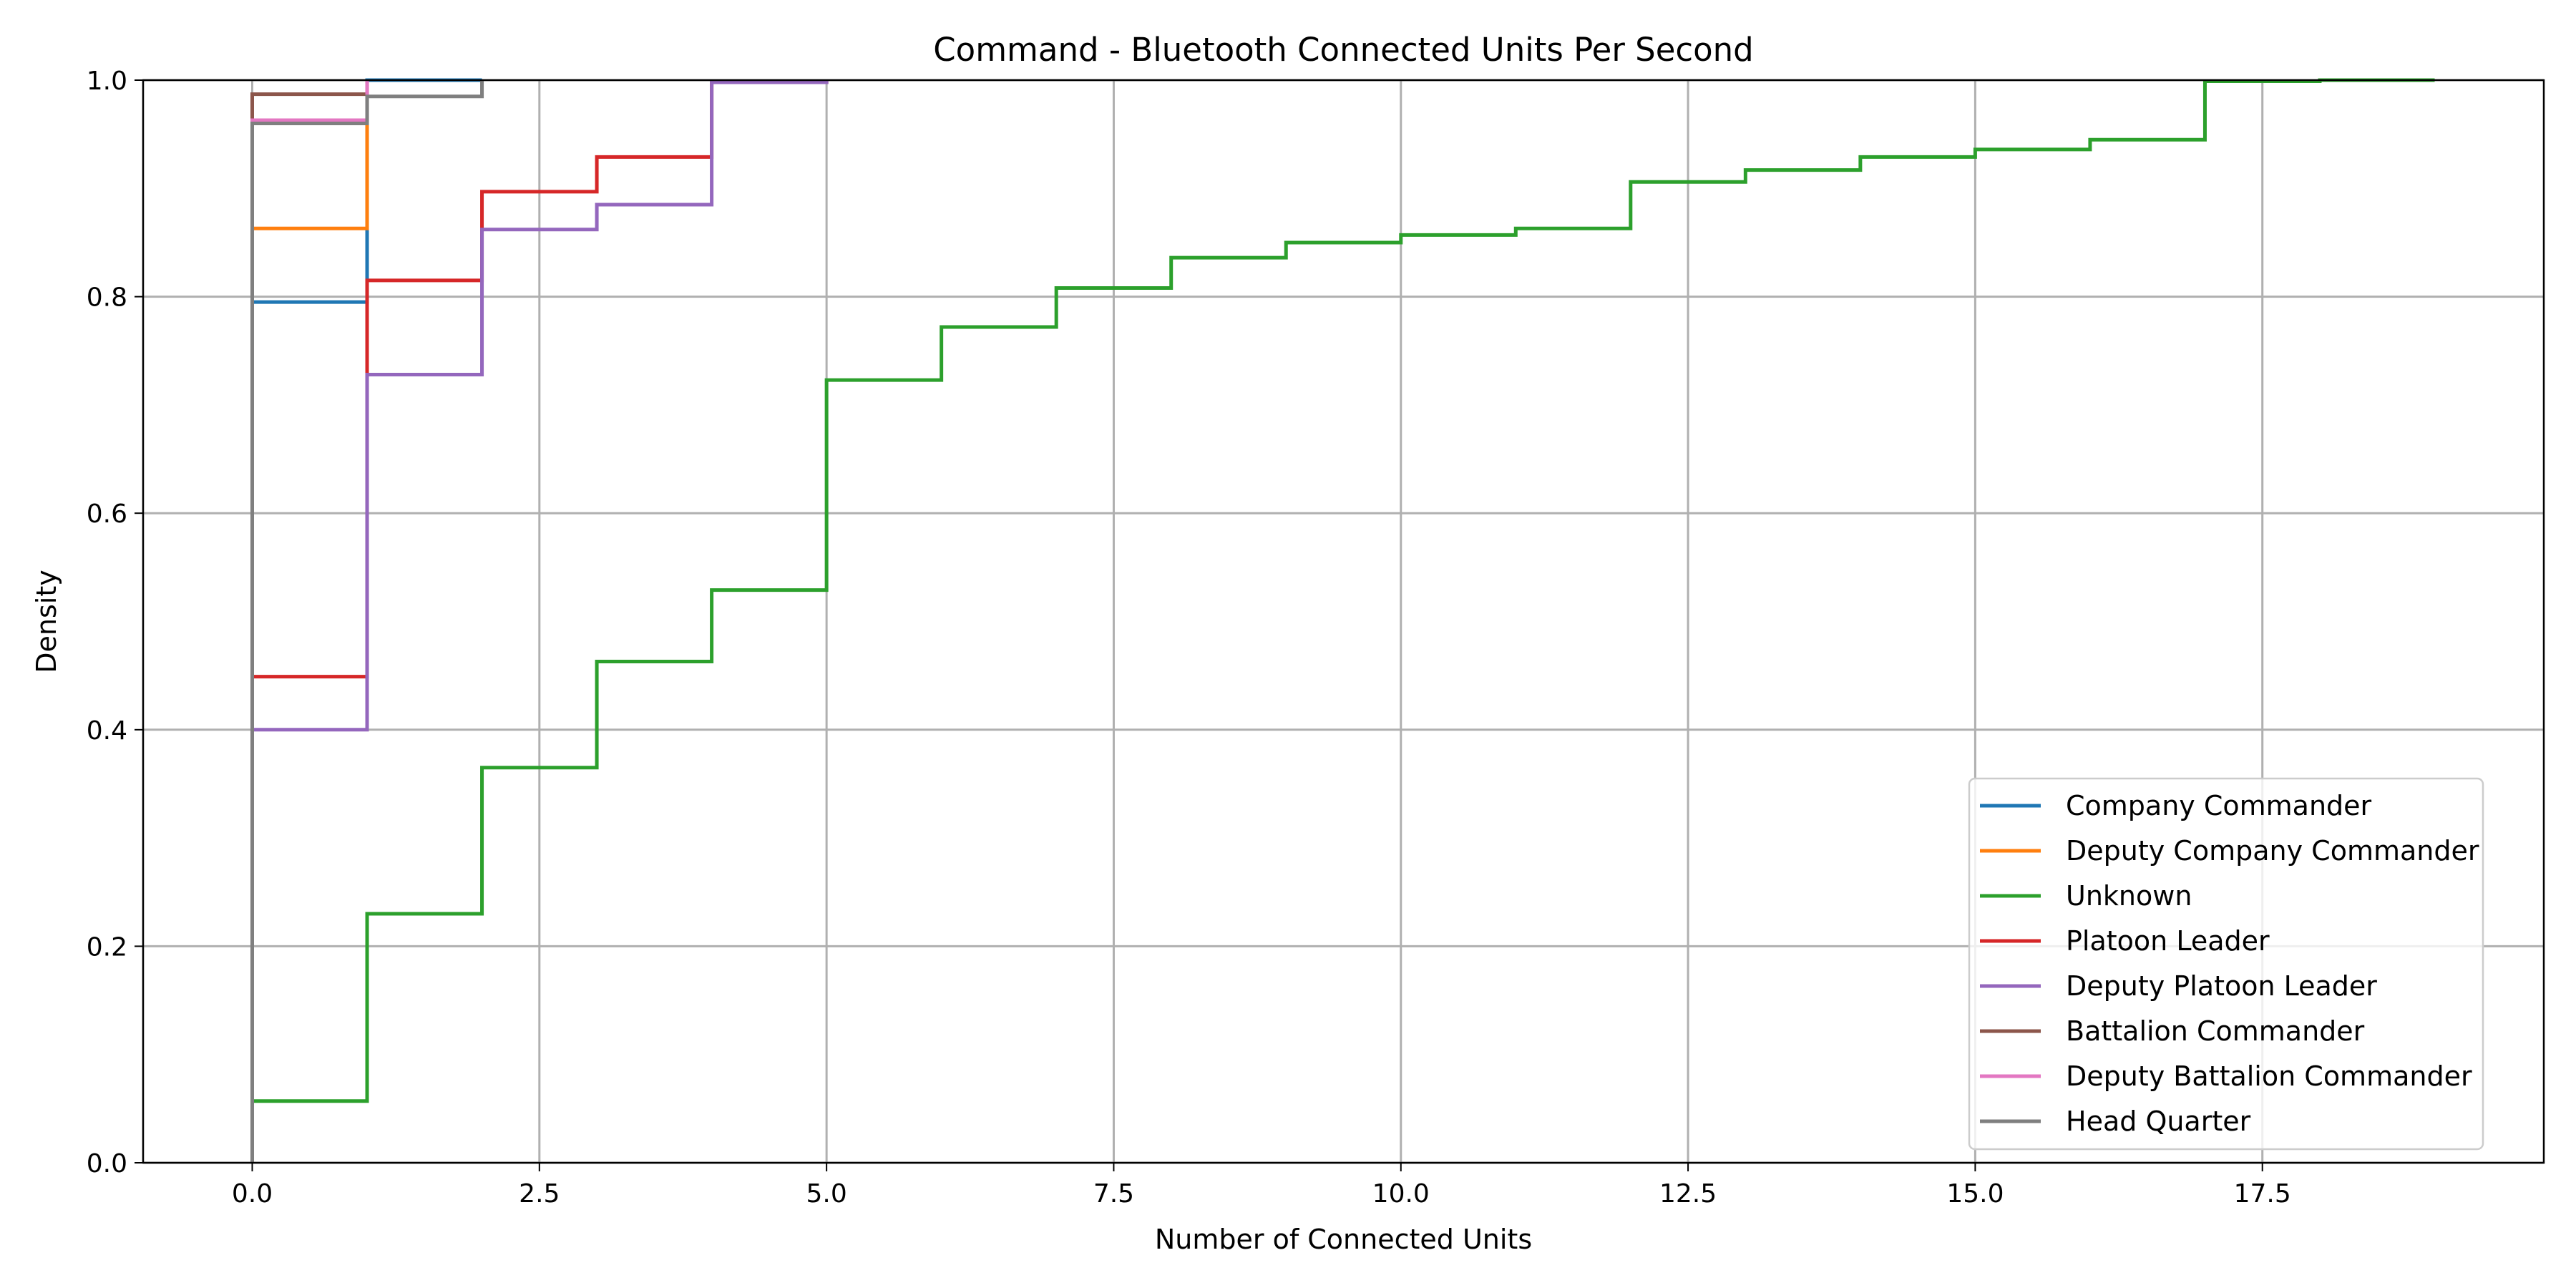 The height and width of the screenshot is (1288, 2576). Describe the element at coordinates (1401, 1194) in the screenshot. I see `x-tick-label: 10.0` at that location.